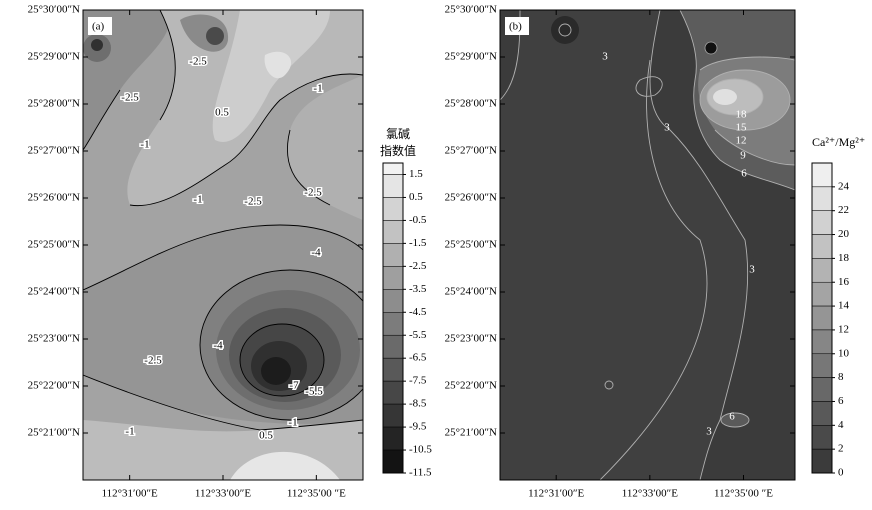 This screenshot has width=872, height=510. I want to click on colorbar-tick-label: 1.5, so click(416, 174).